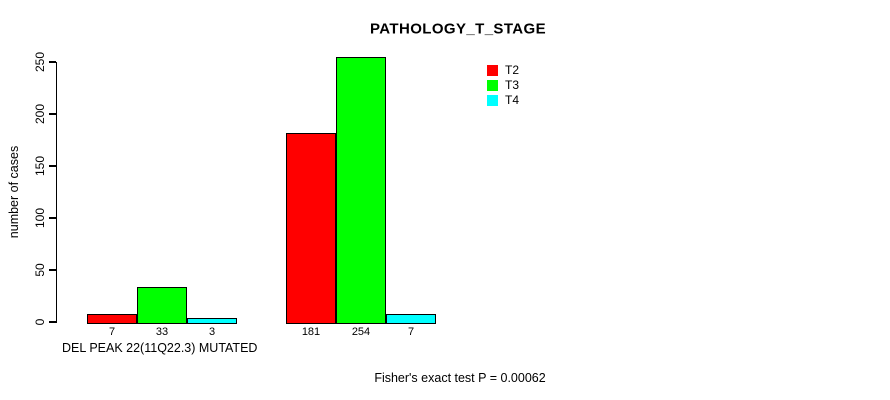 The height and width of the screenshot is (400, 890). Describe the element at coordinates (512, 70) in the screenshot. I see `legend-label: T2` at that location.